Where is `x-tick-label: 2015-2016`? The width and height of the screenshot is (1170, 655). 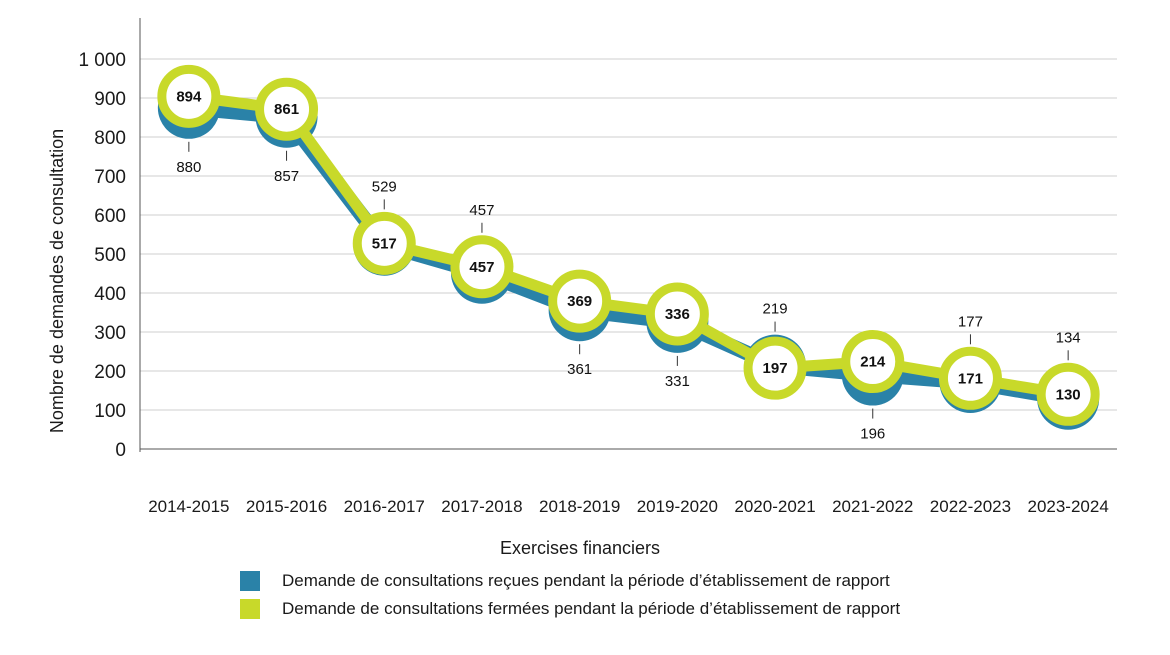
x-tick-label: 2015-2016 is located at coordinates (286, 506).